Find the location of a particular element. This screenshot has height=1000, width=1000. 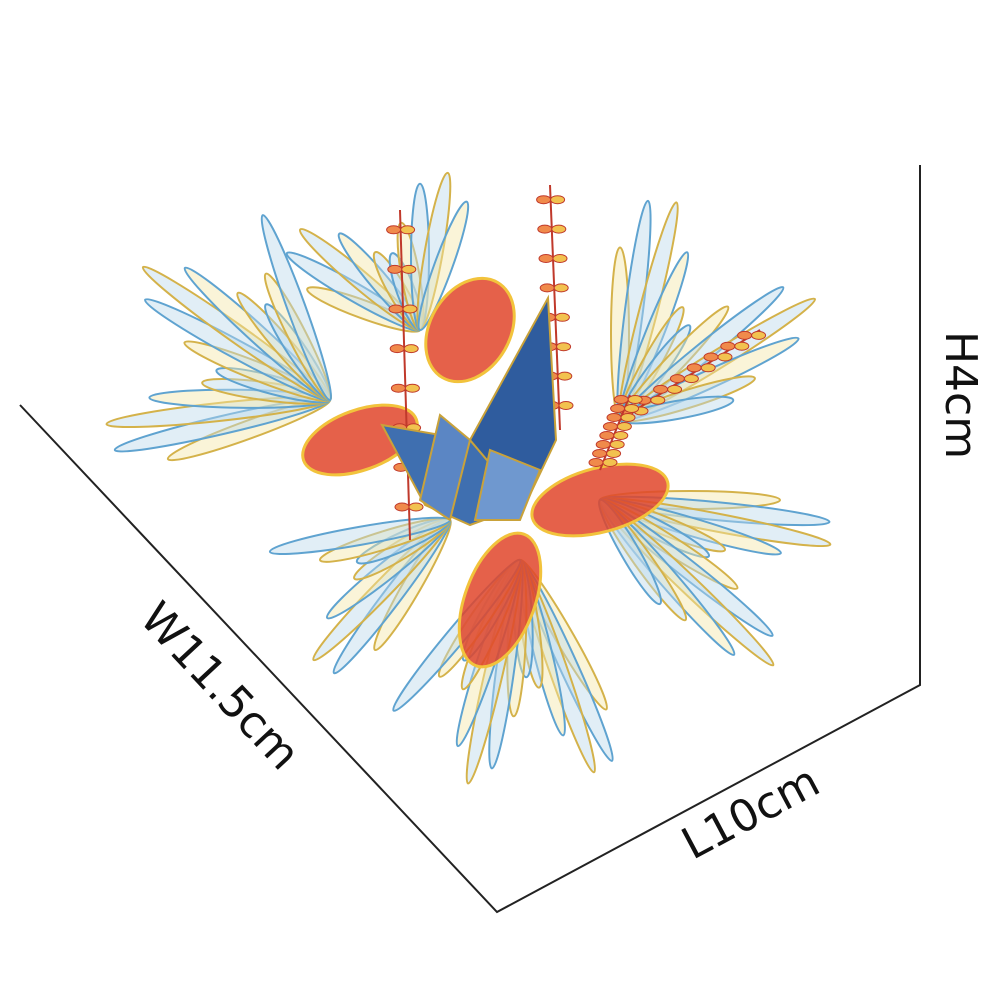

crane-fold is located at coordinates (507, 484).